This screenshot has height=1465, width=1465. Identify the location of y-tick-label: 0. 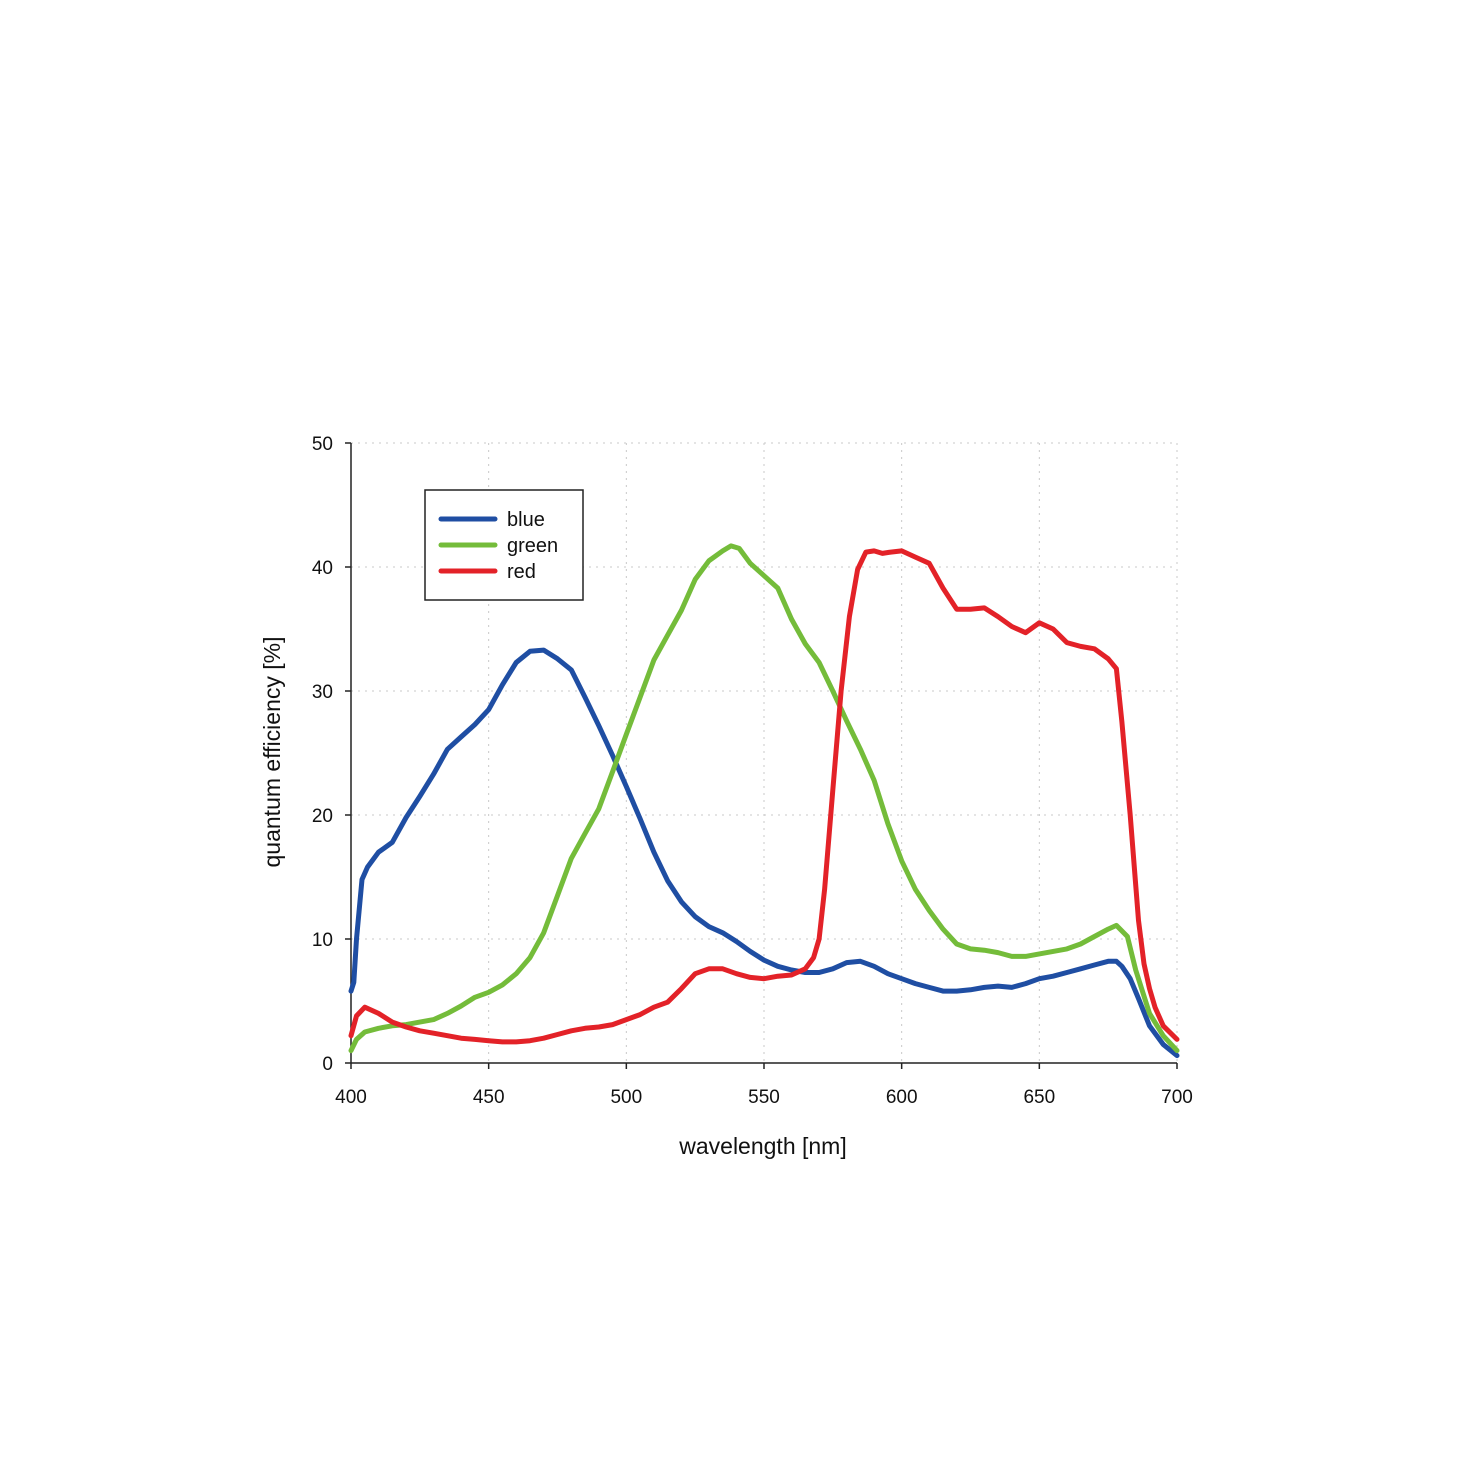
(327, 1064).